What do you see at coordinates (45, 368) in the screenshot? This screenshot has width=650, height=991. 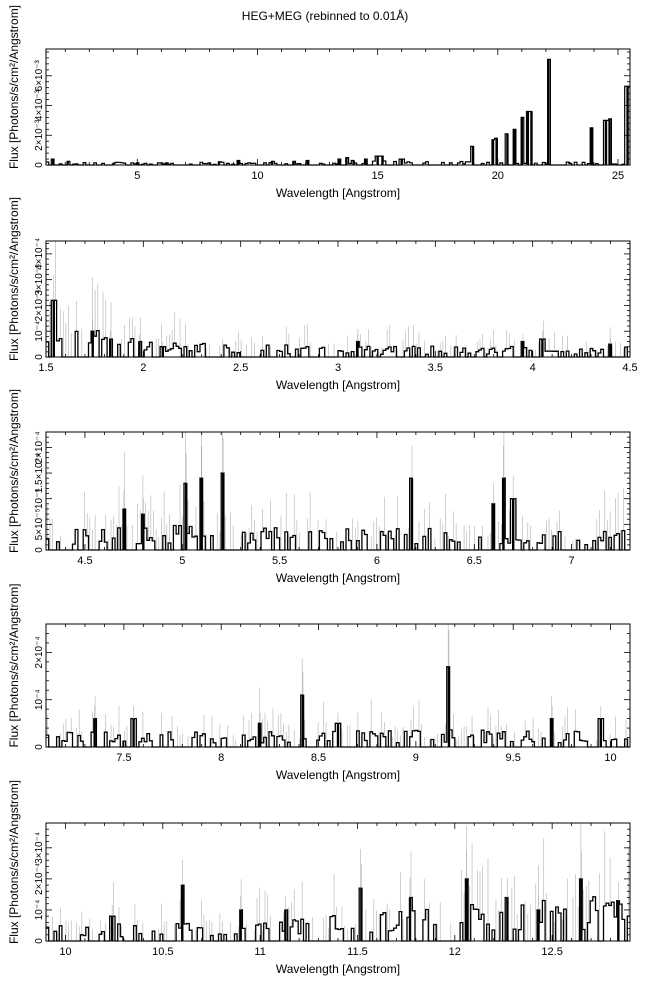 I see `x-tick-label: 1.5` at bounding box center [45, 368].